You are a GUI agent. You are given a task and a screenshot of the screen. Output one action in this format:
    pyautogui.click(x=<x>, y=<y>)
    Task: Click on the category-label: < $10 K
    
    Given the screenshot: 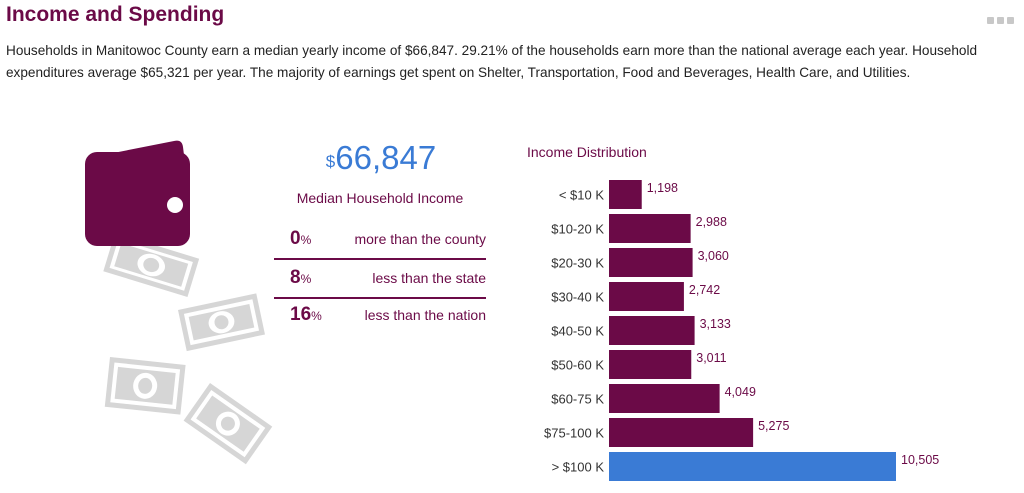 What is the action you would take?
    pyautogui.click(x=582, y=195)
    